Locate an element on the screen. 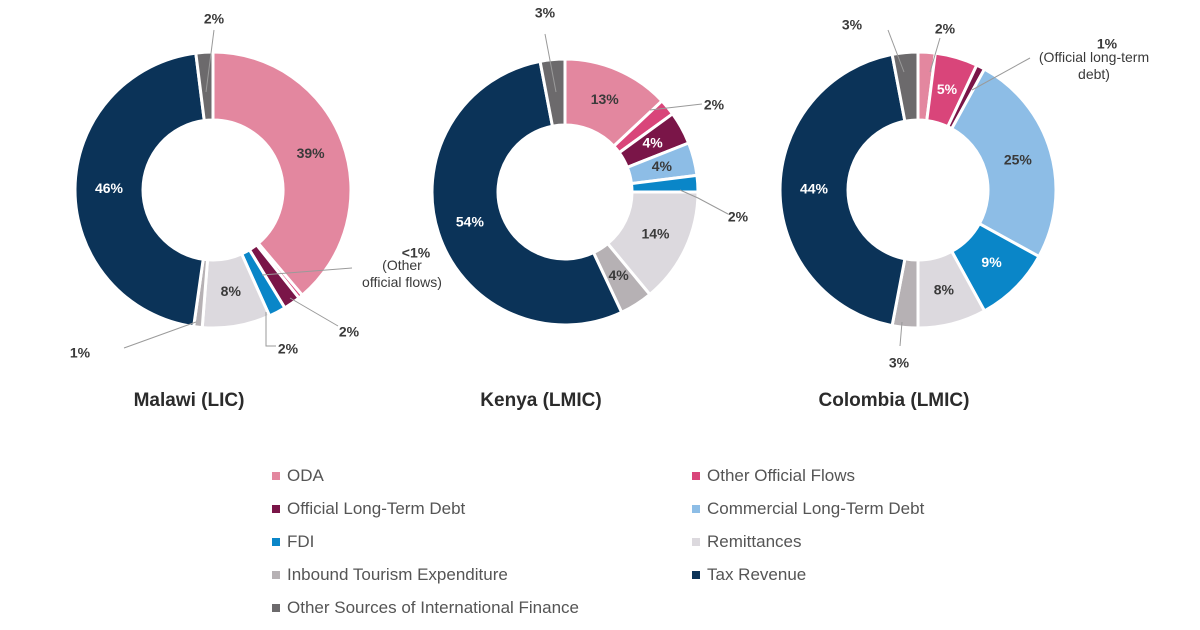  legend-item-tax: Tax Revenue is located at coordinates (749, 575).